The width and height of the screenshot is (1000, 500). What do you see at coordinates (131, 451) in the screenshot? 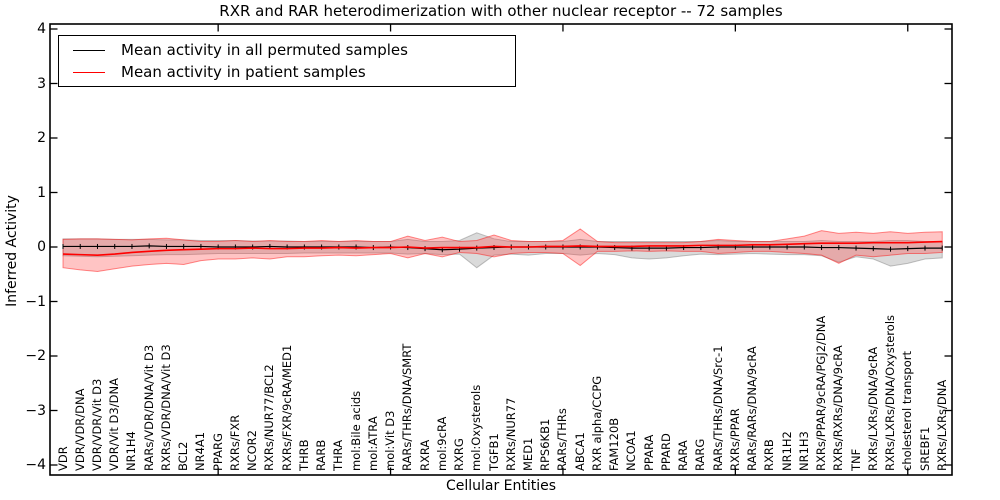
I see `x-category-label: NR1H4` at bounding box center [131, 451].